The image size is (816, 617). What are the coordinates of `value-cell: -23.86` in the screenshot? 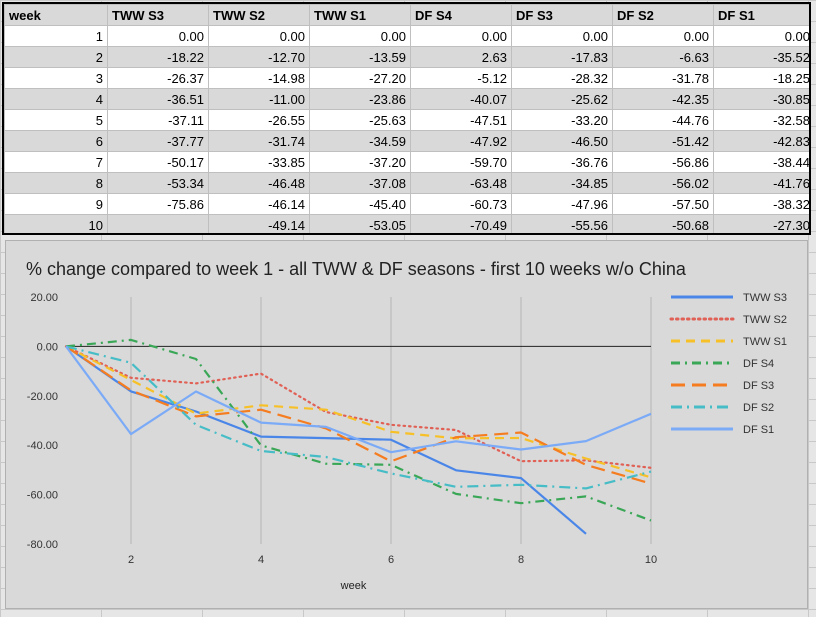 It's located at (360, 99).